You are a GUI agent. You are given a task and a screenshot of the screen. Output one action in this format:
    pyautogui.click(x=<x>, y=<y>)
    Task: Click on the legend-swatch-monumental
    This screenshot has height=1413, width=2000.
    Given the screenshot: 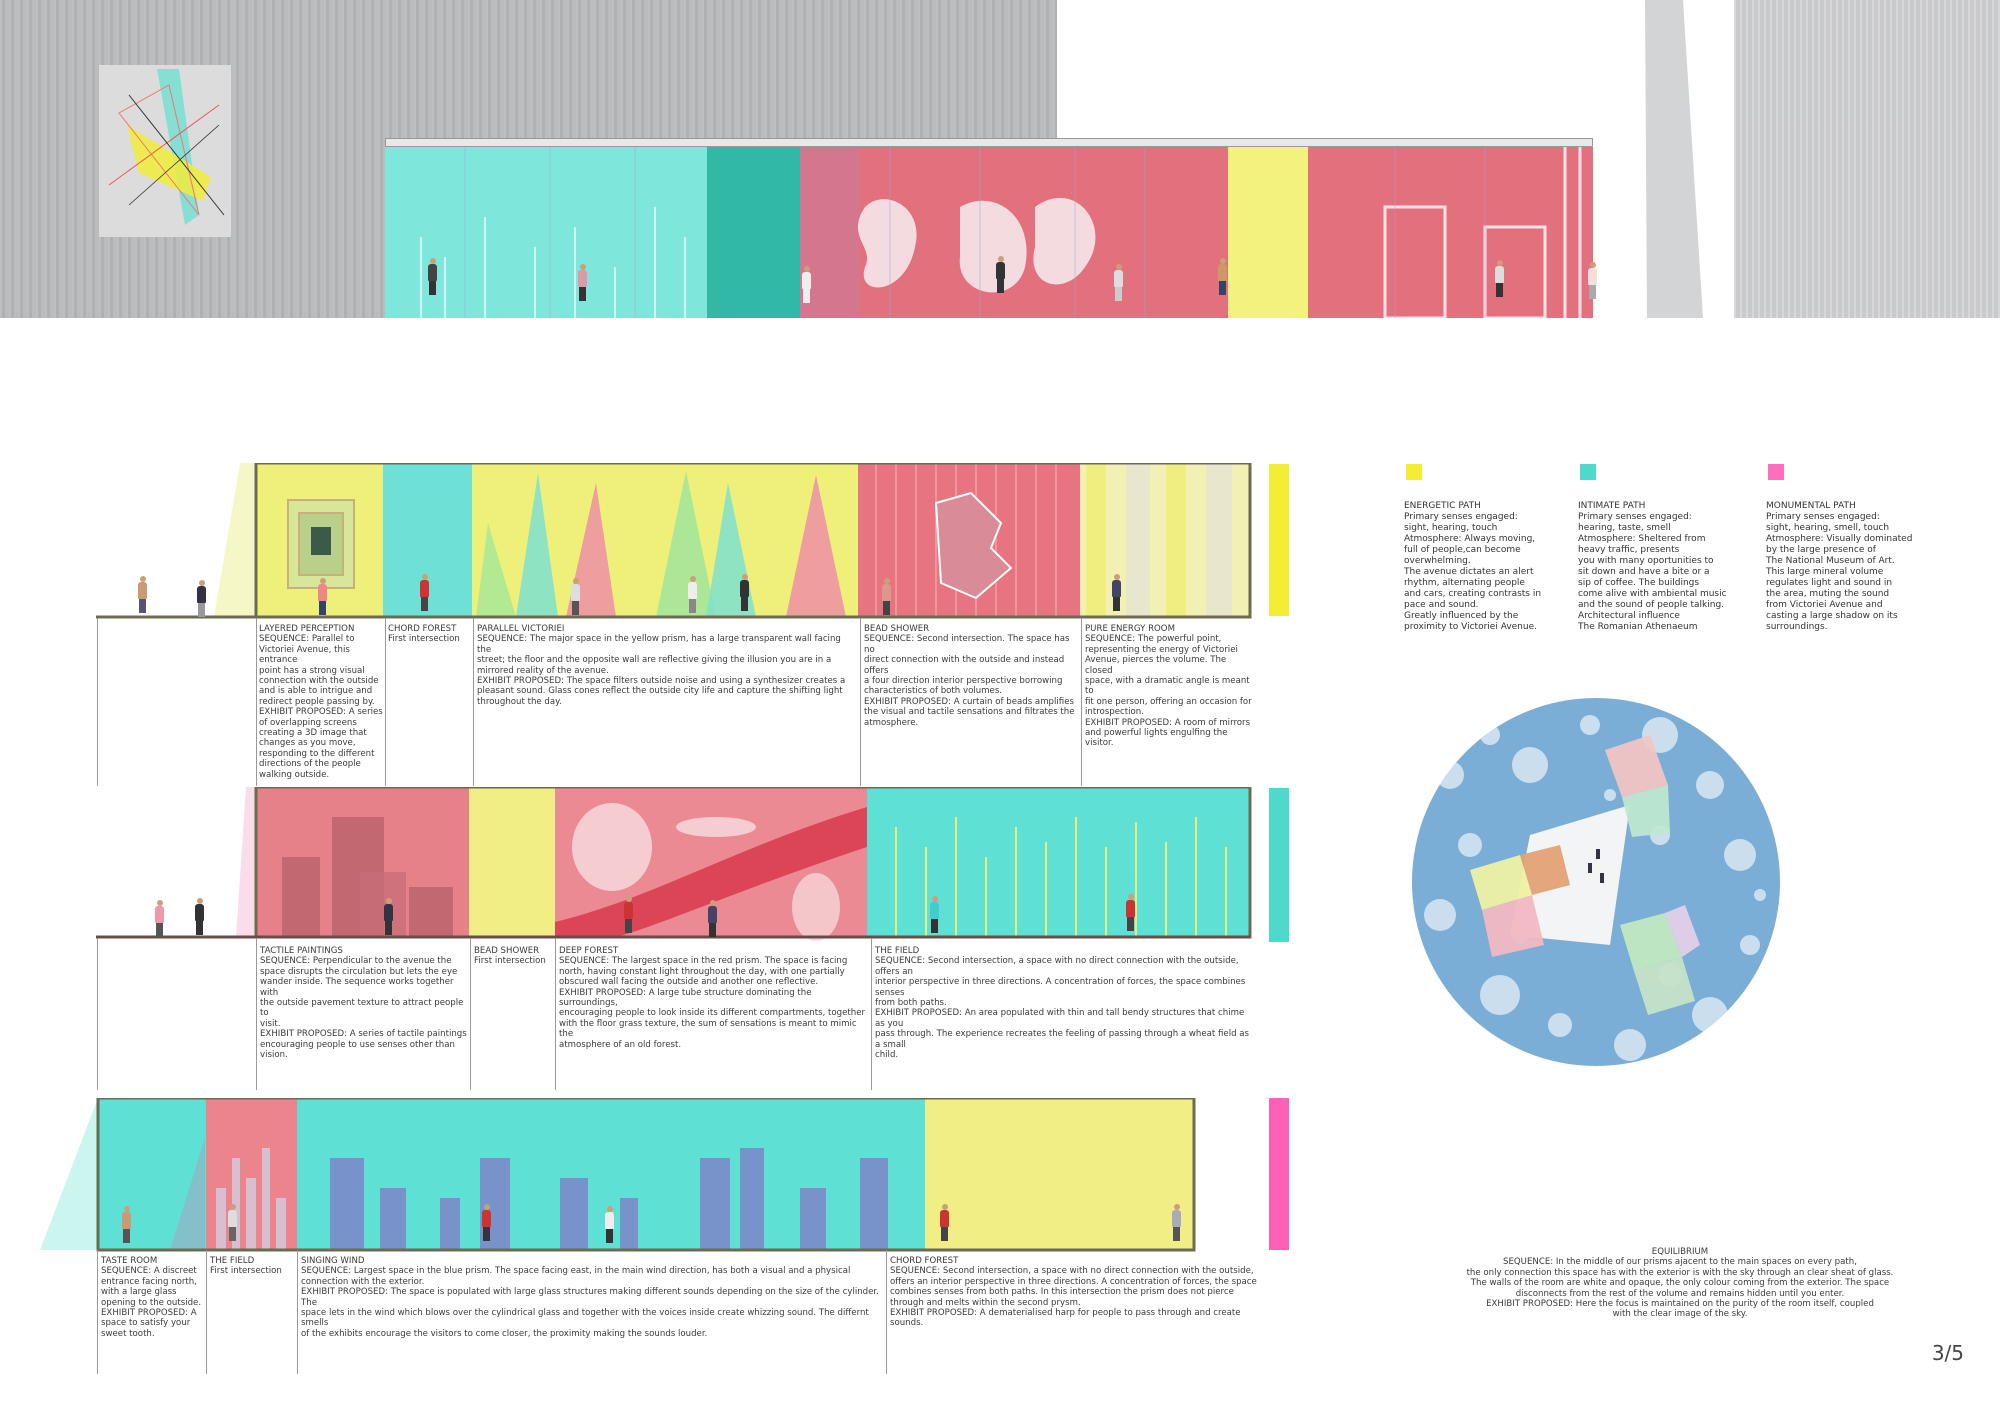 What is the action you would take?
    pyautogui.click(x=1776, y=472)
    